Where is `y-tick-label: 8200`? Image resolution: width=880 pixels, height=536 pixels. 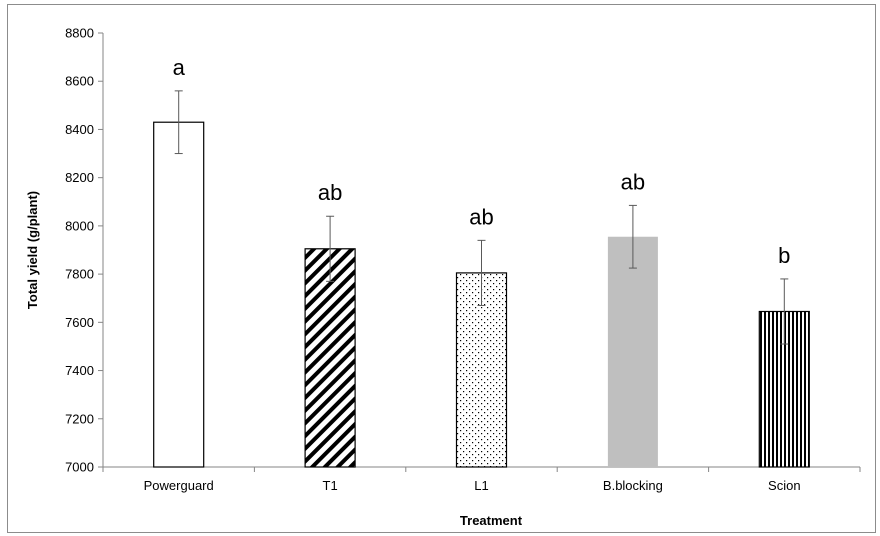
y-tick-label: 8200 is located at coordinates (79, 177).